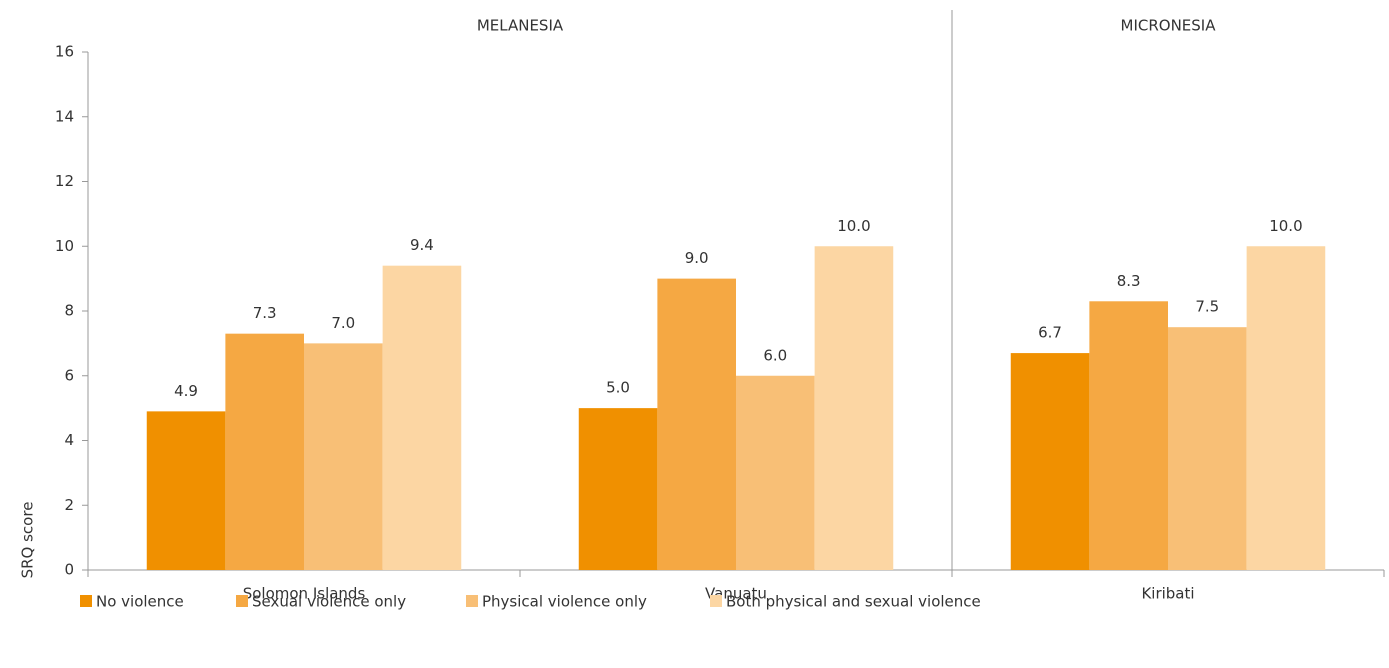 The height and width of the screenshot is (668, 1389). Describe the element at coordinates (853, 602) in the screenshot. I see `legend-label: Both physical and sexual violence` at that location.